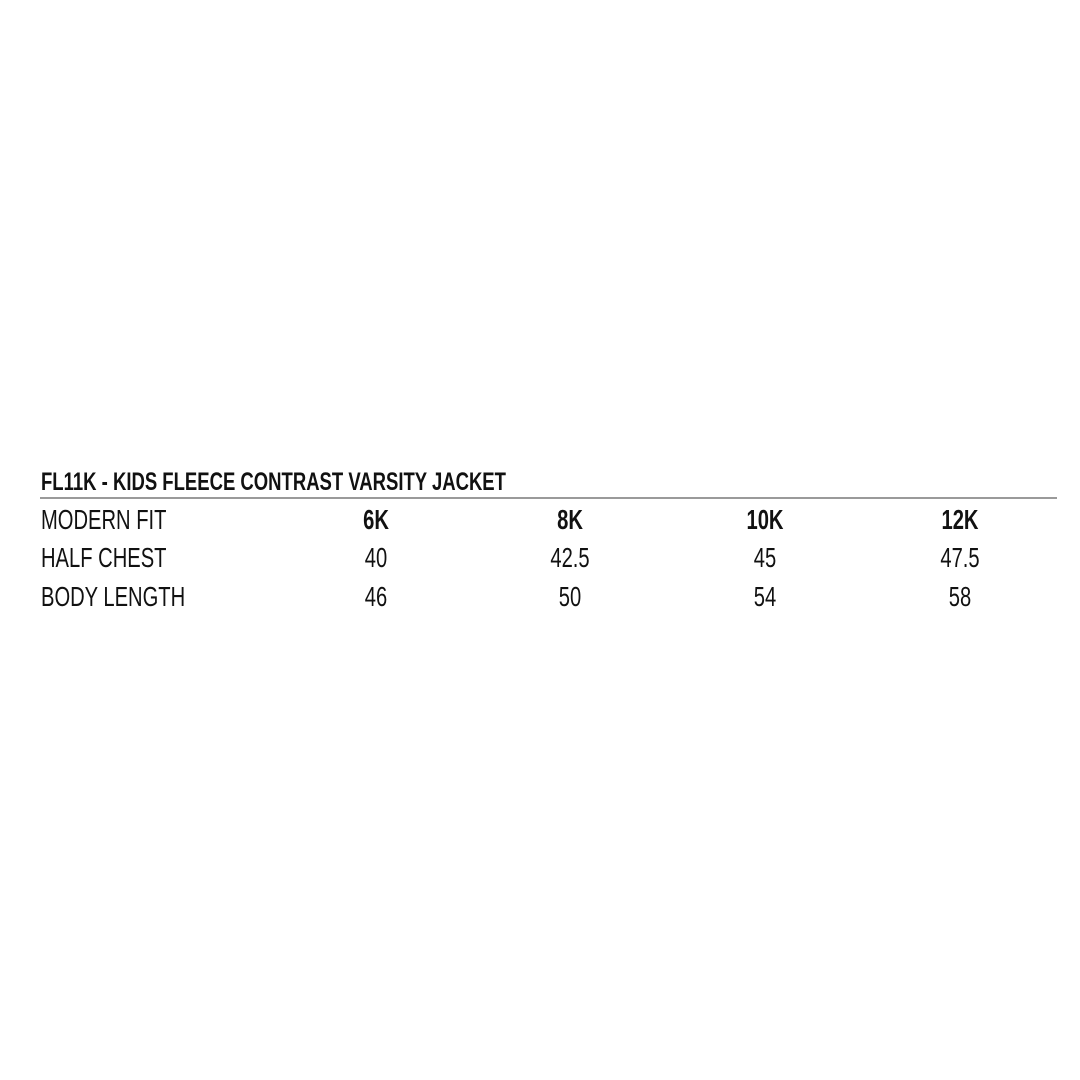 The image size is (1080, 1080). I want to click on title-divider, so click(548, 498).